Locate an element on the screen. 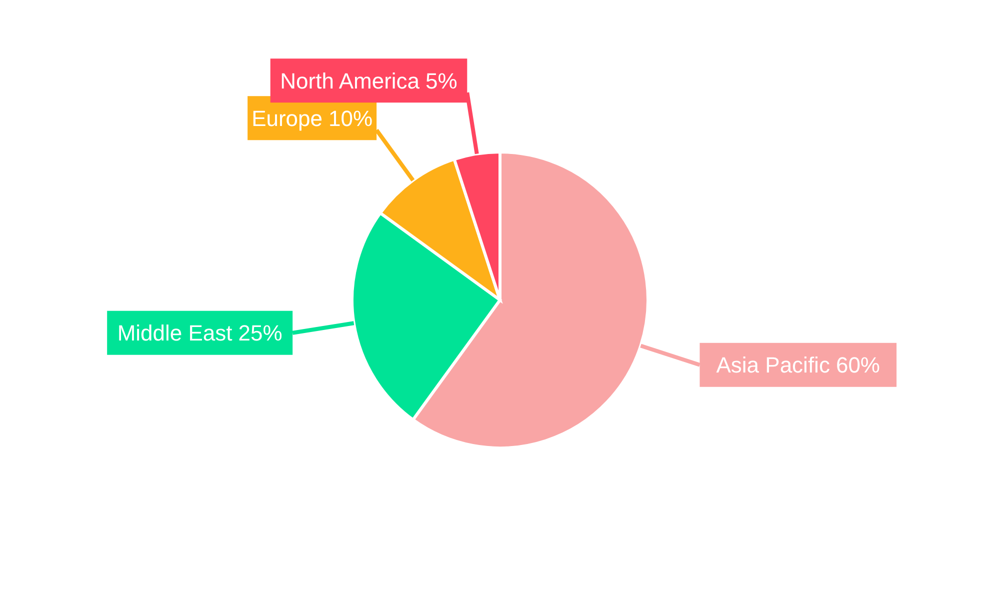  slice-label: Middle East is located at coordinates (174, 333).